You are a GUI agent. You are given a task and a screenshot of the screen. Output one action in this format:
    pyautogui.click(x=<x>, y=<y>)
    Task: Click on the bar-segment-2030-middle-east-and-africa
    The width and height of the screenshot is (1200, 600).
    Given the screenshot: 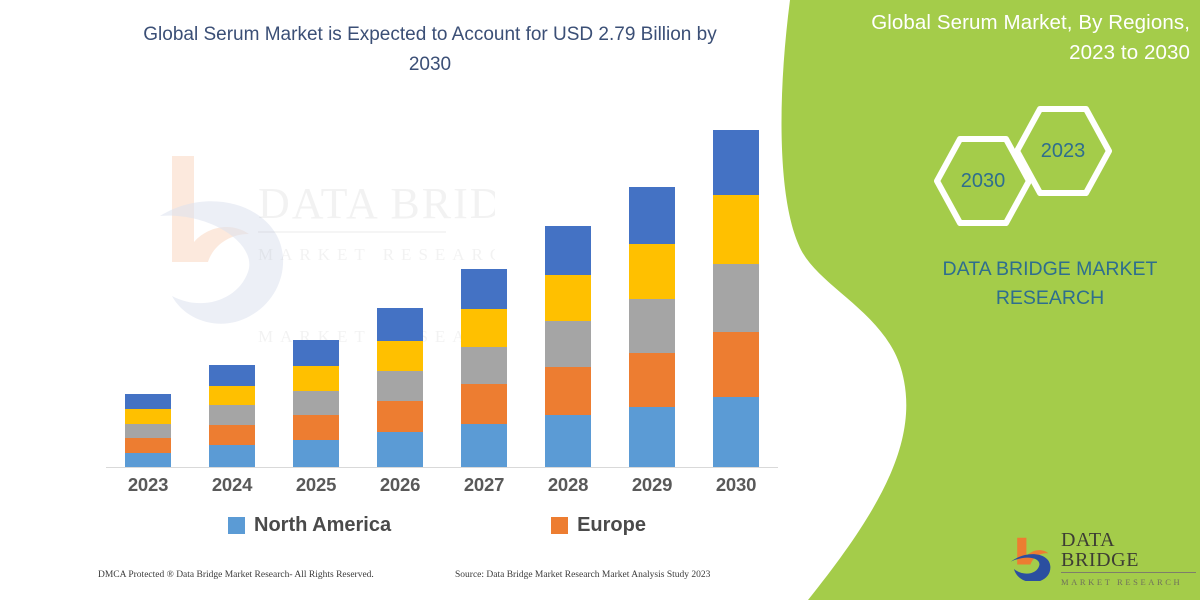 What is the action you would take?
    pyautogui.click(x=736, y=163)
    